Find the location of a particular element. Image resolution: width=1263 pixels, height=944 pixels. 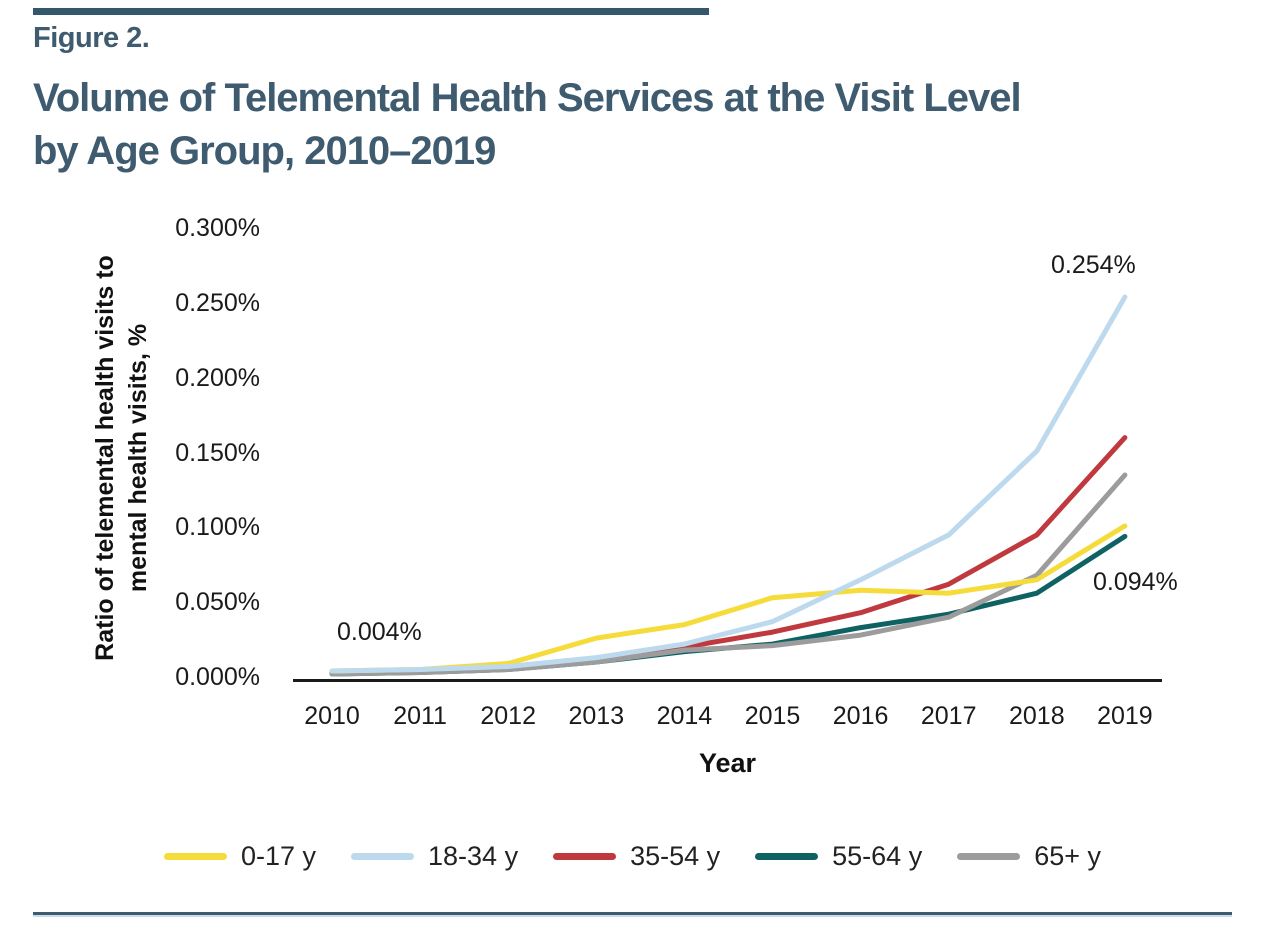

y-tick-label: 0.300% is located at coordinates (217, 228).